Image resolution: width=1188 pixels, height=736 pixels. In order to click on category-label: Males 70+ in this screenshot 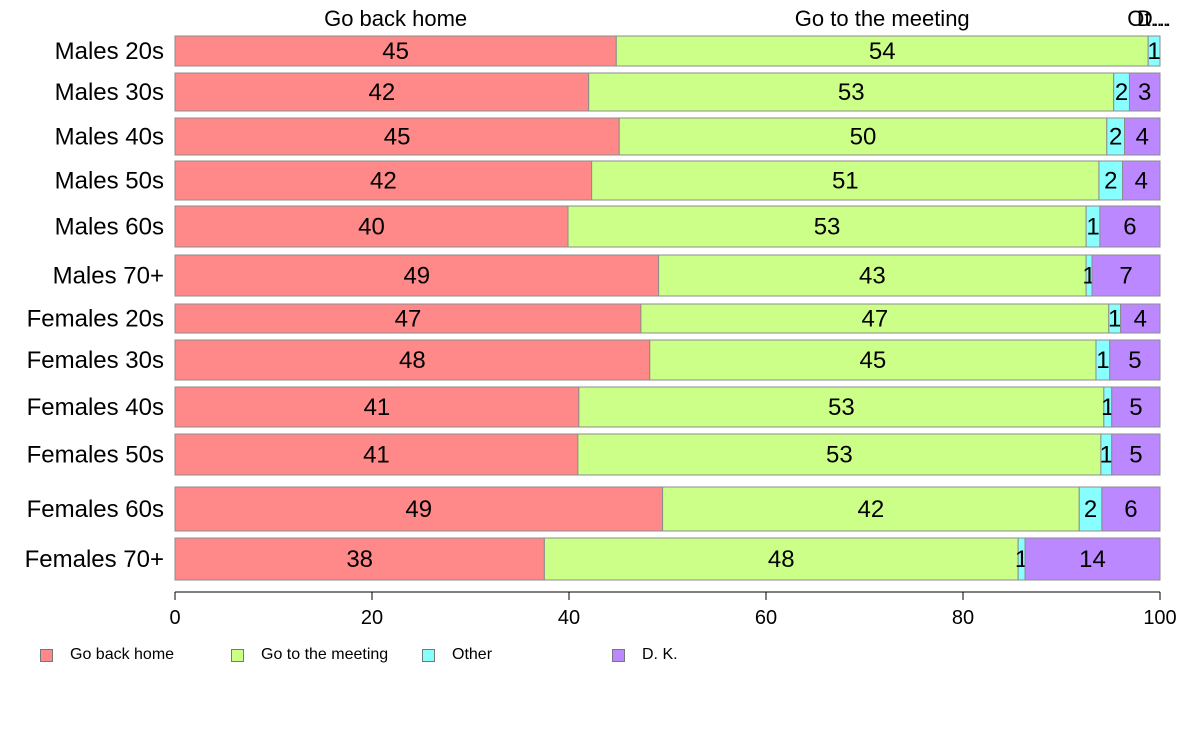, I will do `click(108, 276)`.